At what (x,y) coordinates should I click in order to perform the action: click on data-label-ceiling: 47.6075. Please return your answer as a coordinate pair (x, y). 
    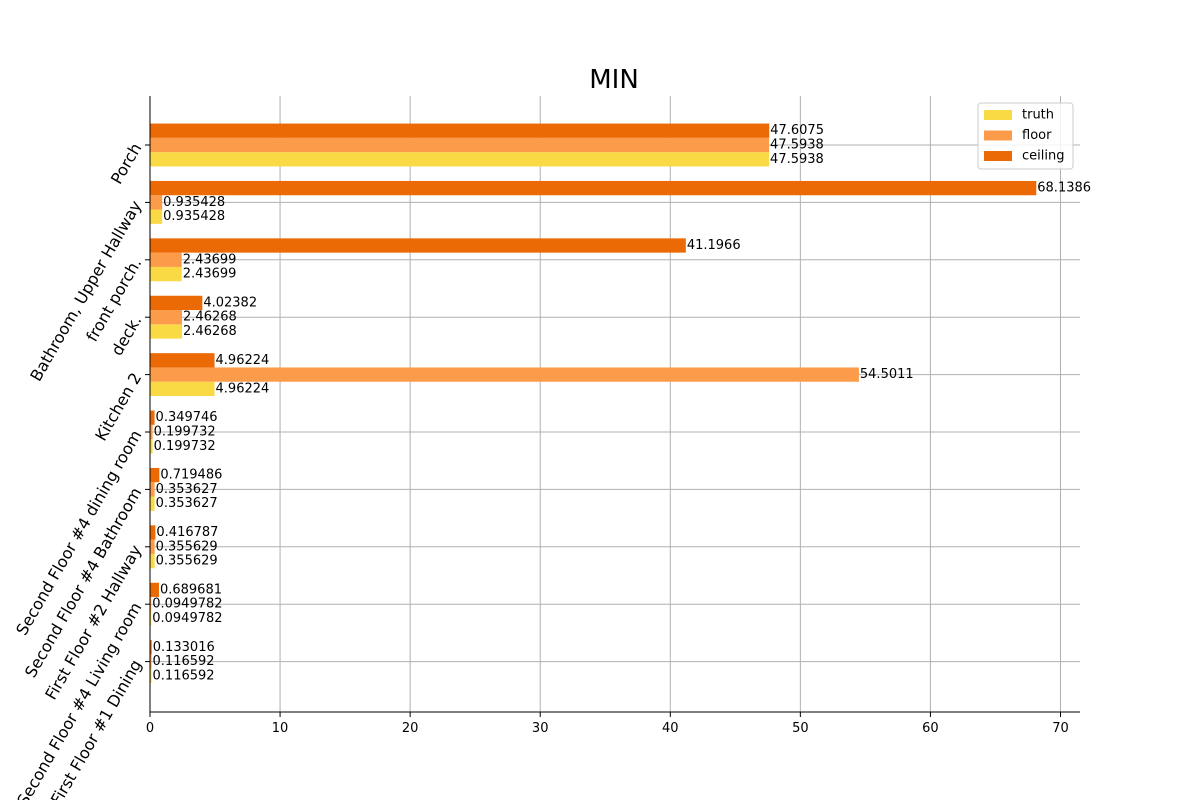
    Looking at the image, I should click on (797, 130).